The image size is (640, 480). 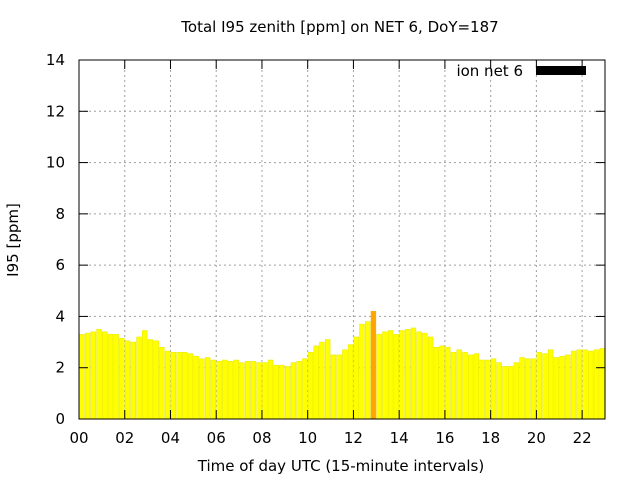 I want to click on y-tick-label: 8, so click(x=60, y=214).